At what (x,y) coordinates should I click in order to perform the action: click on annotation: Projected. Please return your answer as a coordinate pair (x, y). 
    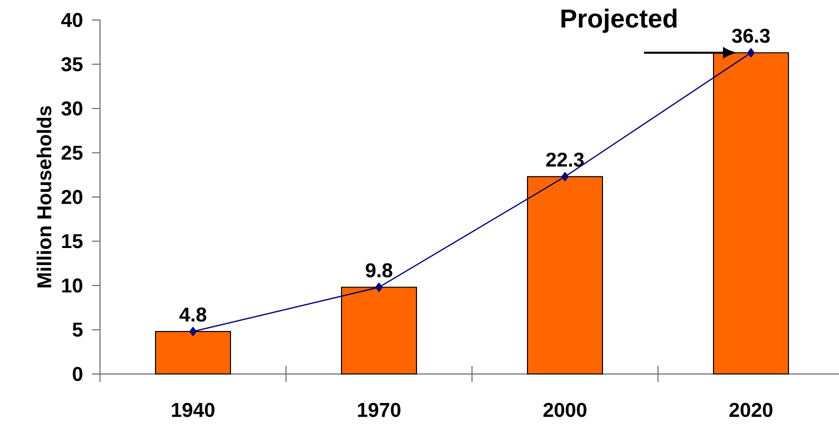
    Looking at the image, I should click on (619, 20).